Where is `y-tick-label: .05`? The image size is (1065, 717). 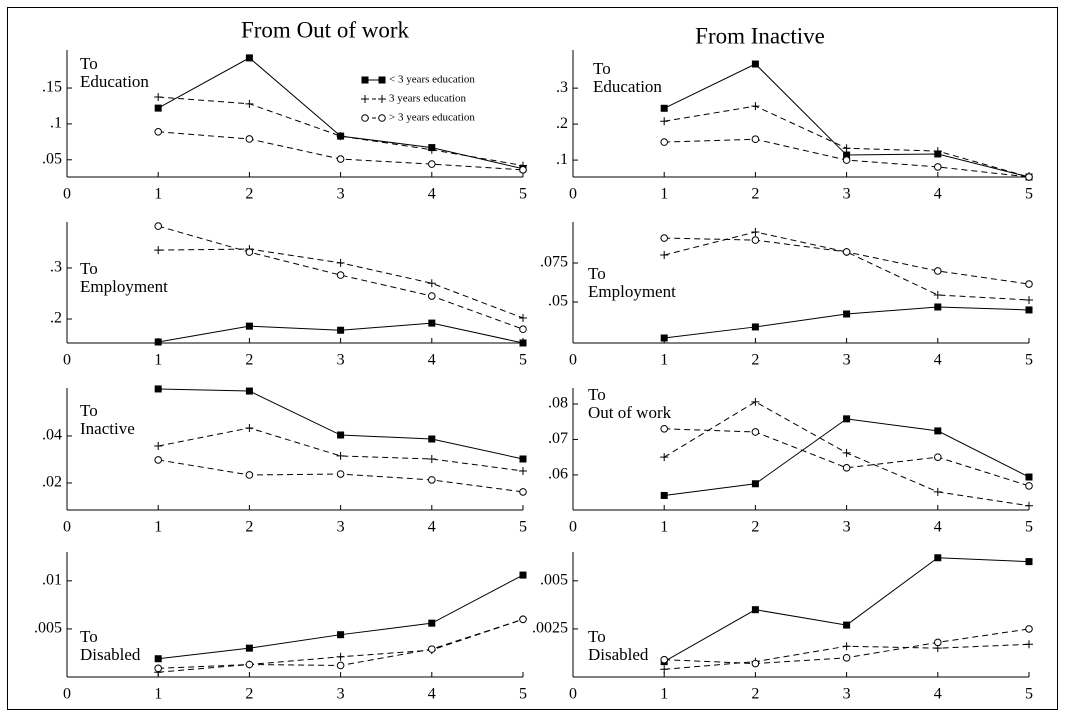
y-tick-label: .05 is located at coordinates (52, 158).